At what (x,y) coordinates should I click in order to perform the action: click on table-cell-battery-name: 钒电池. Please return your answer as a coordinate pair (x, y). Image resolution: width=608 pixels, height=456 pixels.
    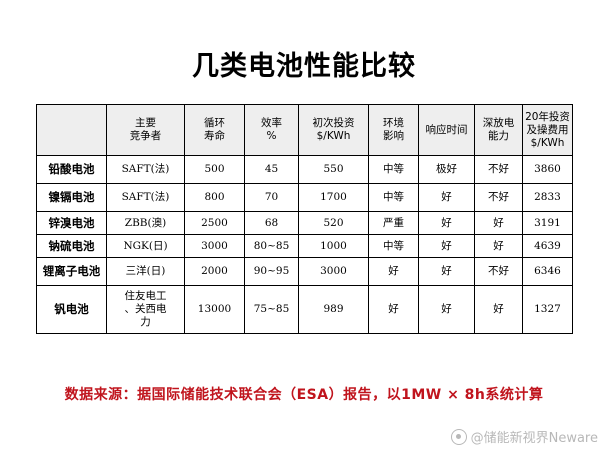
    Looking at the image, I should click on (71, 309).